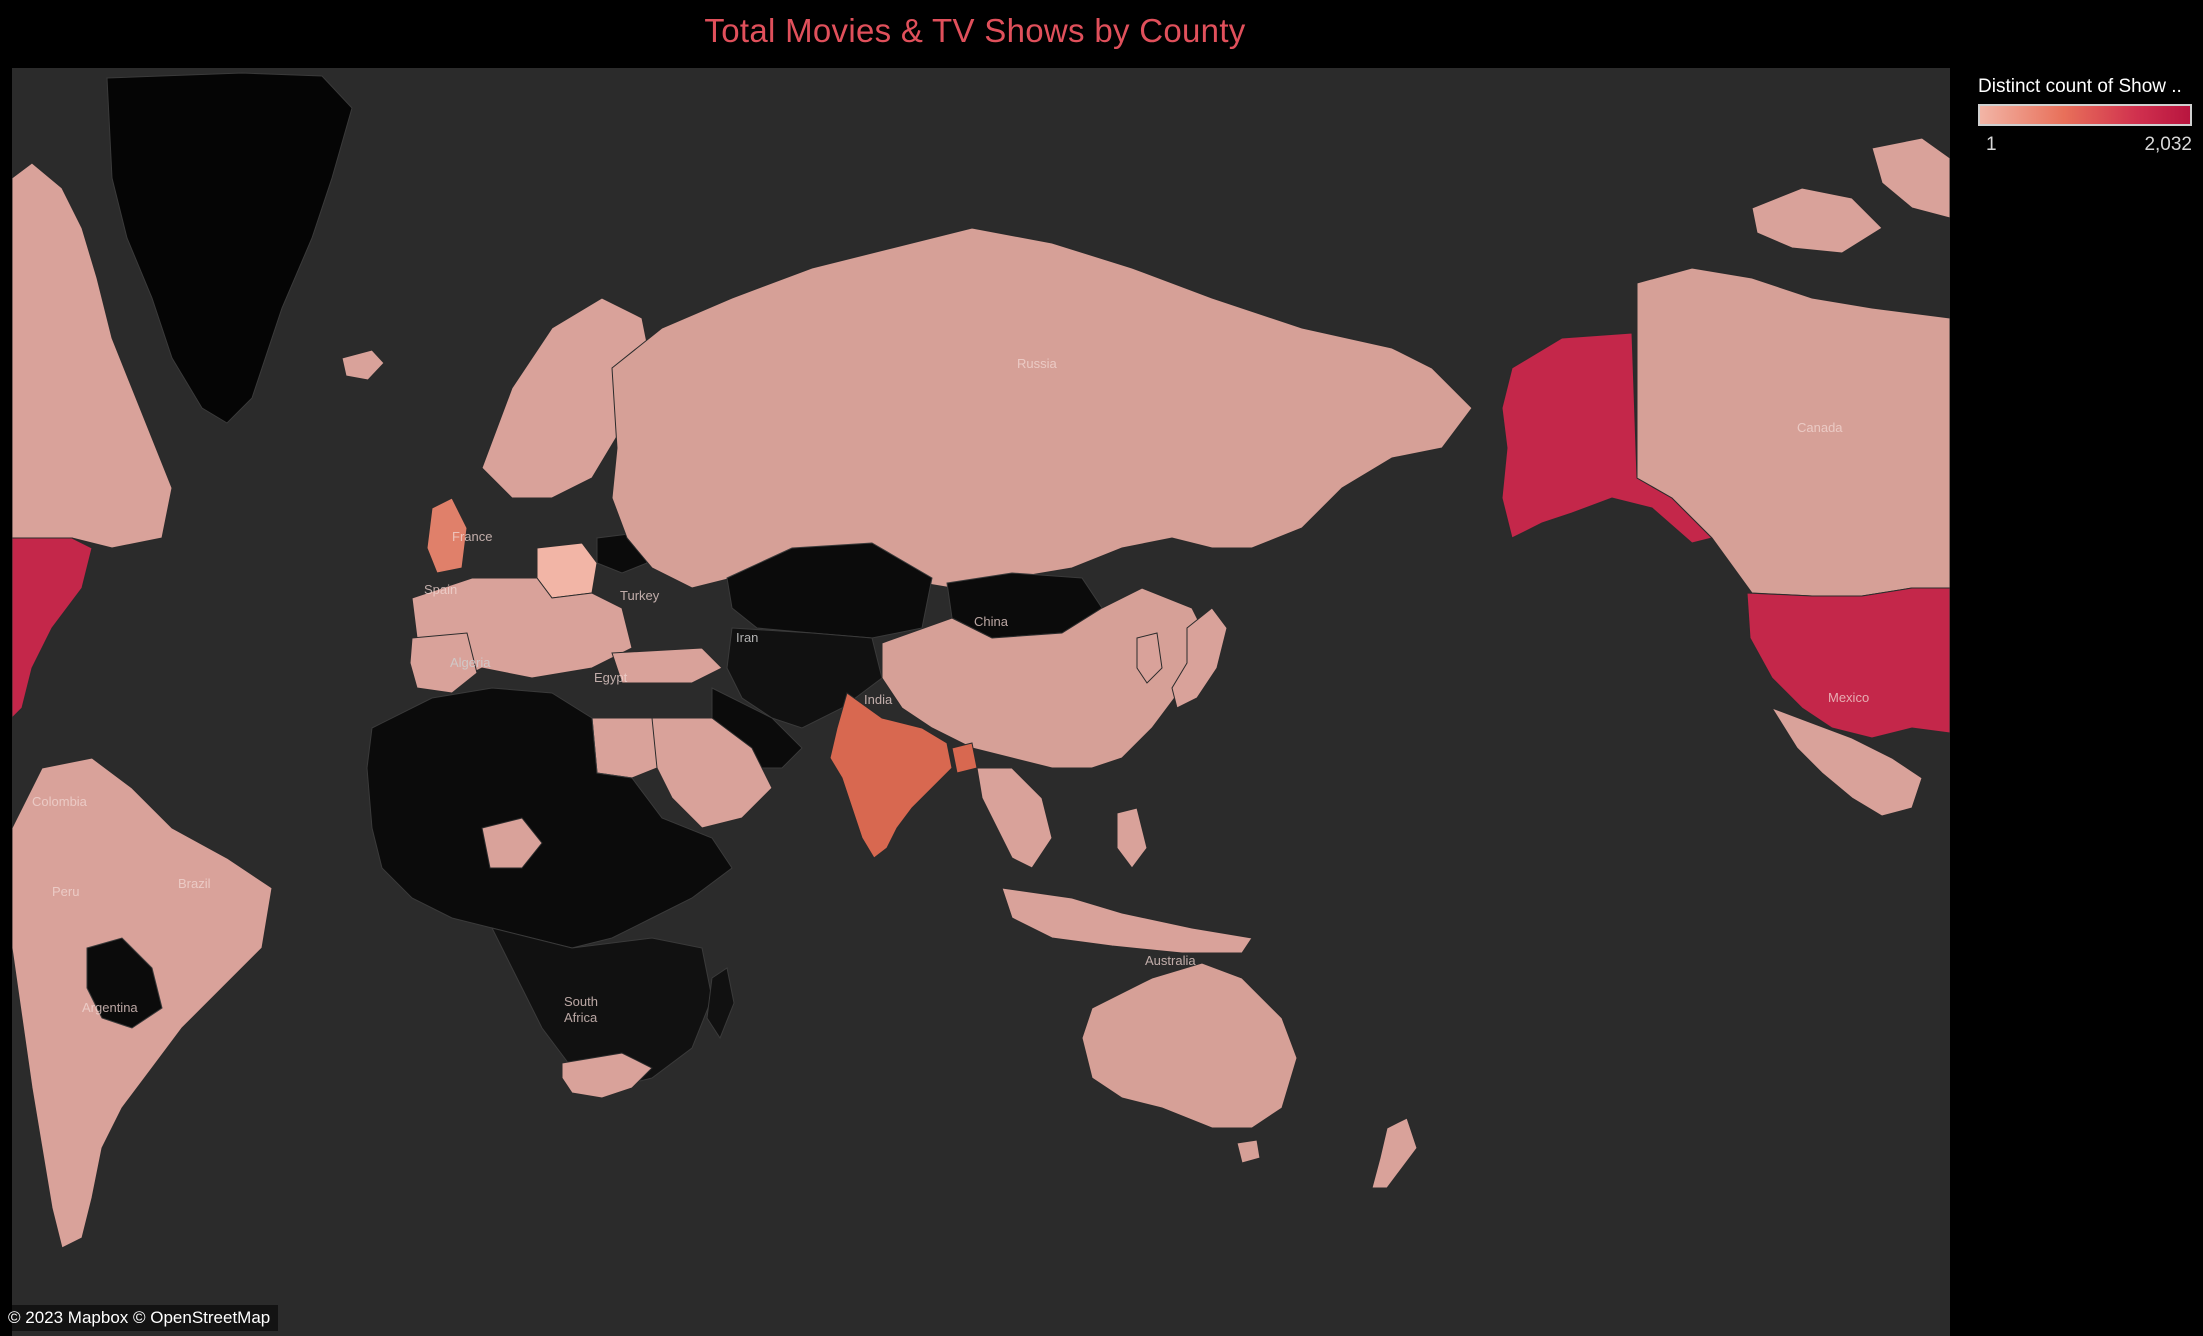  Describe the element at coordinates (1846, 762) in the screenshot. I see `region-mexico` at that location.